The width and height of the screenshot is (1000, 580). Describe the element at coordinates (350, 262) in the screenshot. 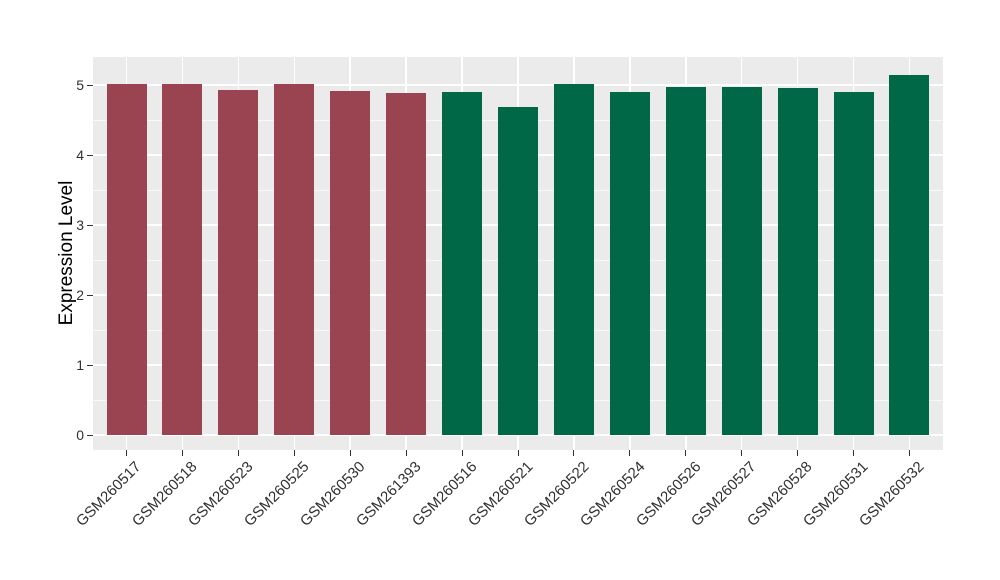

I see `bar-GSM260530` at that location.